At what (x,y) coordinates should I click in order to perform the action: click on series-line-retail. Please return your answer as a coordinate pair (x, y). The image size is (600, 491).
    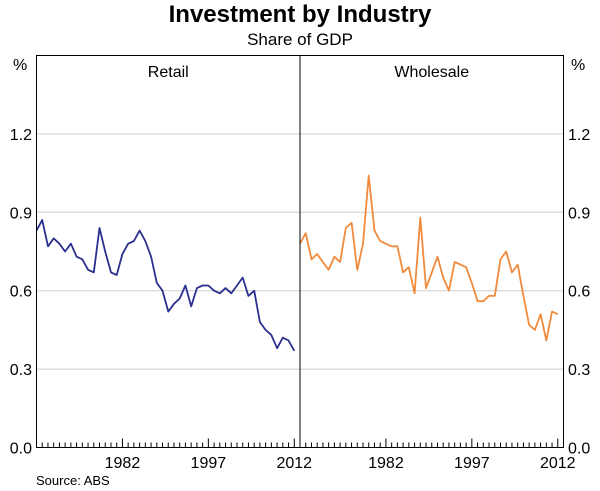
    Looking at the image, I should click on (165, 285).